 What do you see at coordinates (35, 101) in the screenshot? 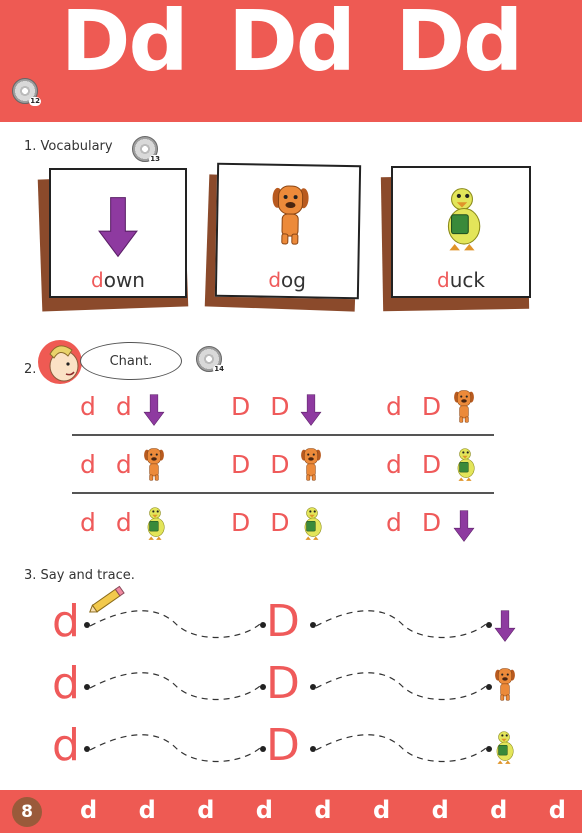
I see `cd-track-number: 12` at bounding box center [35, 101].